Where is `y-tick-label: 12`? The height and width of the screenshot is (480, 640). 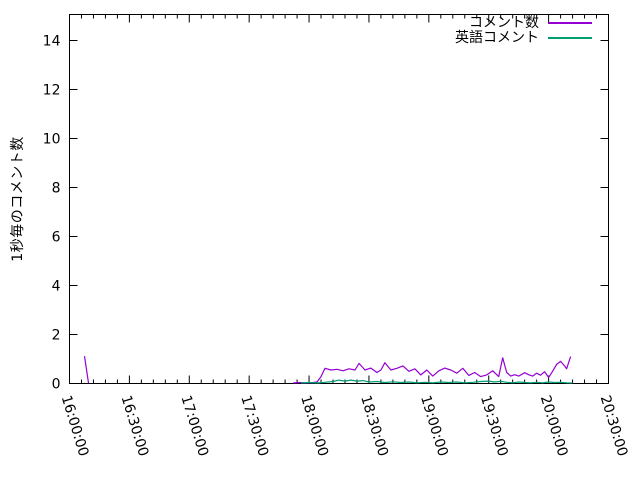 y-tick-label: 12 is located at coordinates (52, 91).